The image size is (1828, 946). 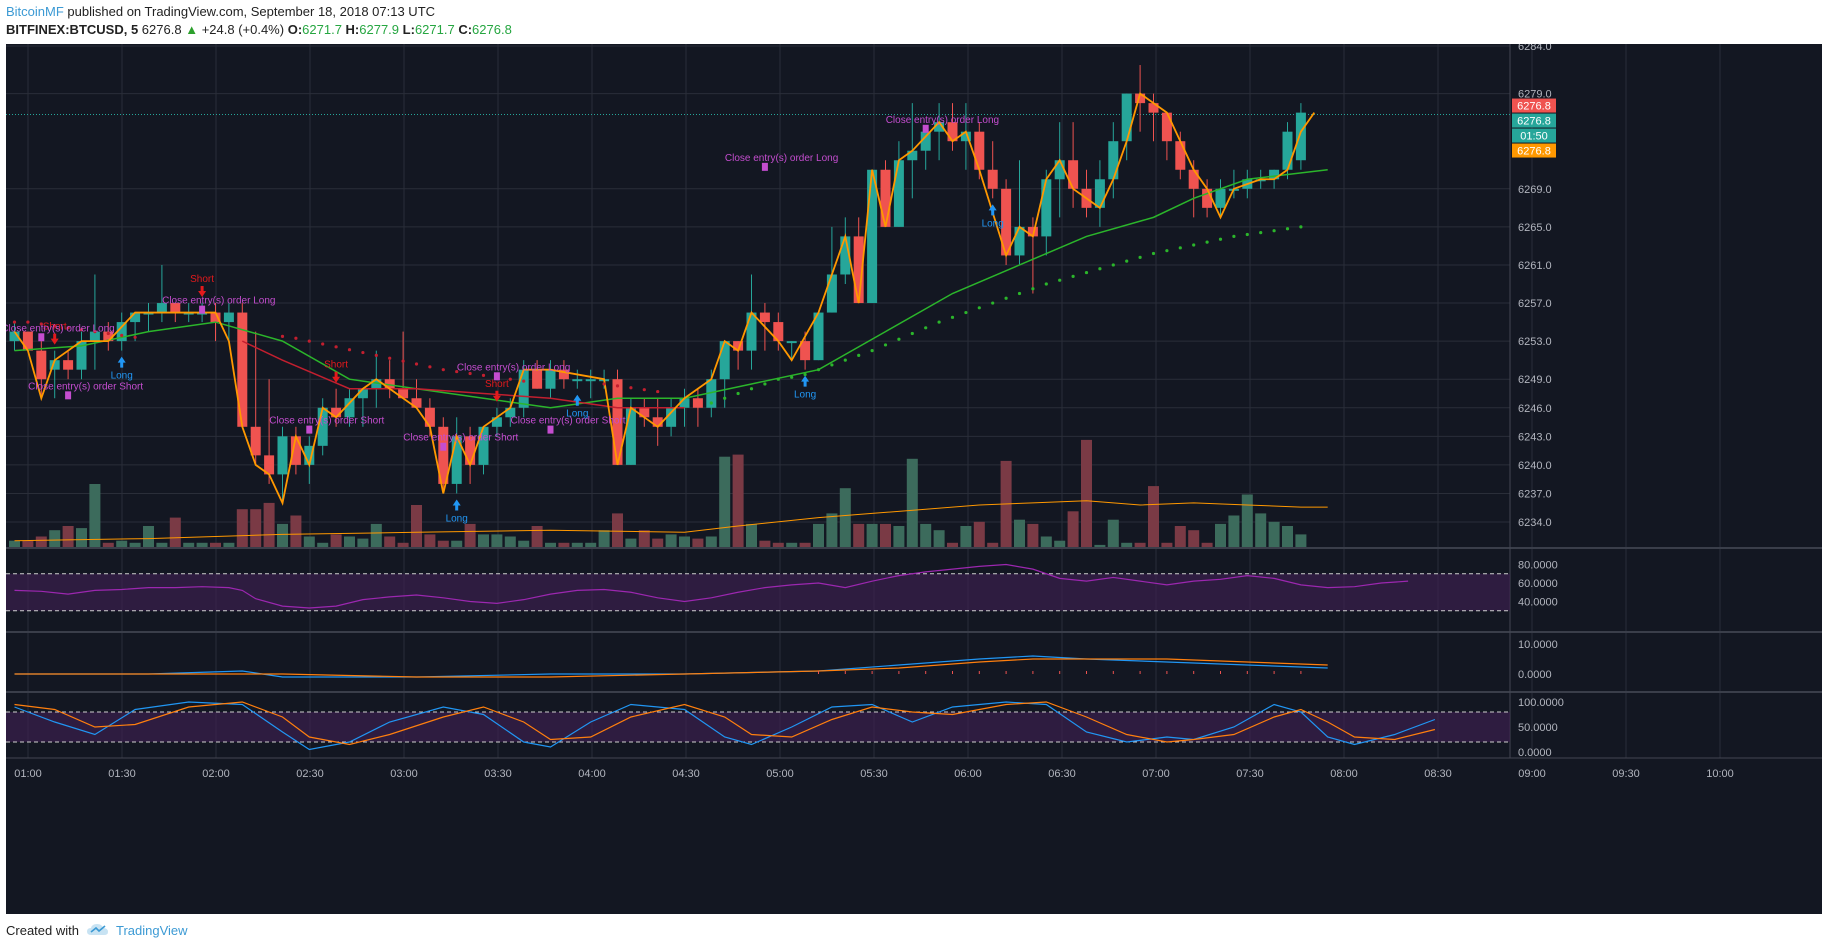 I want to click on close-label: Close entry(s) order Short, so click(x=326, y=421).